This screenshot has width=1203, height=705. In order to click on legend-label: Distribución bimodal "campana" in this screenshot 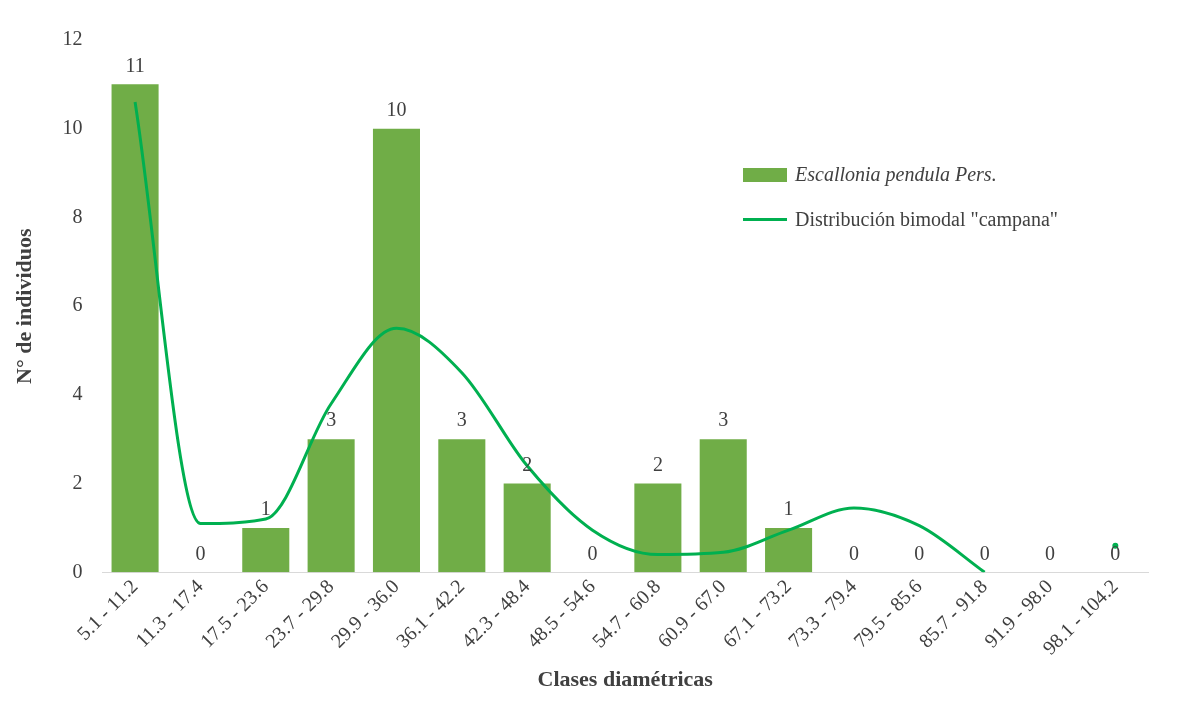, I will do `click(926, 219)`.